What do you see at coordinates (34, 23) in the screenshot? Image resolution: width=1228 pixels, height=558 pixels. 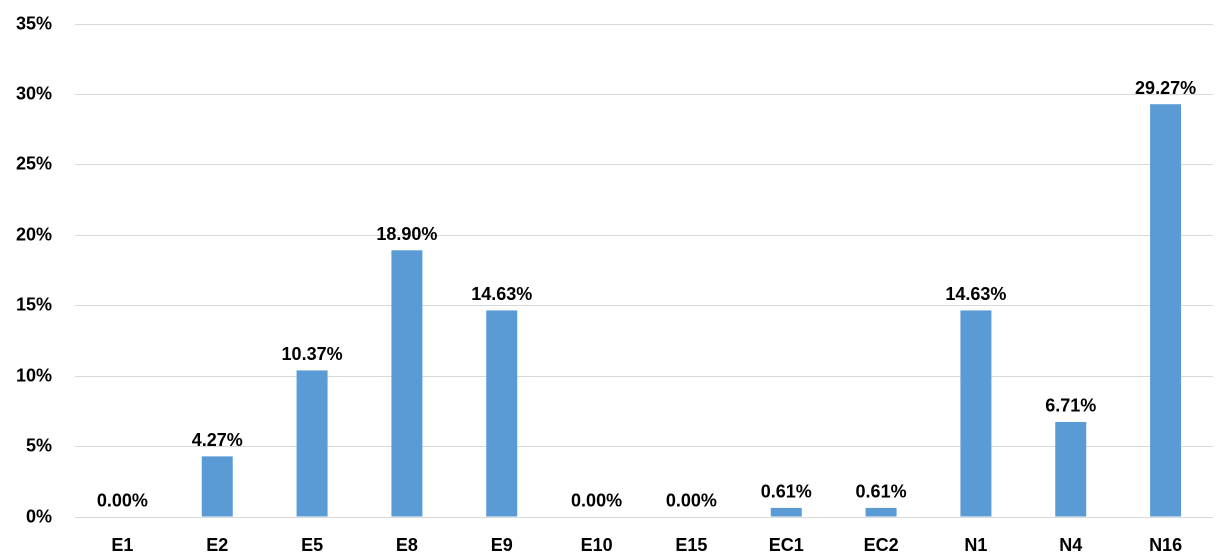 I see `y-tick-label: 35%` at bounding box center [34, 23].